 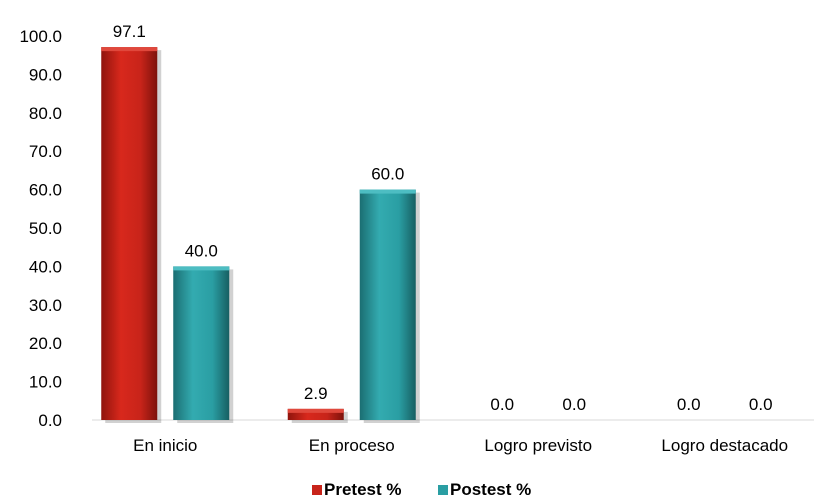 What do you see at coordinates (45, 190) in the screenshot?
I see `y-tick-label: 60.0` at bounding box center [45, 190].